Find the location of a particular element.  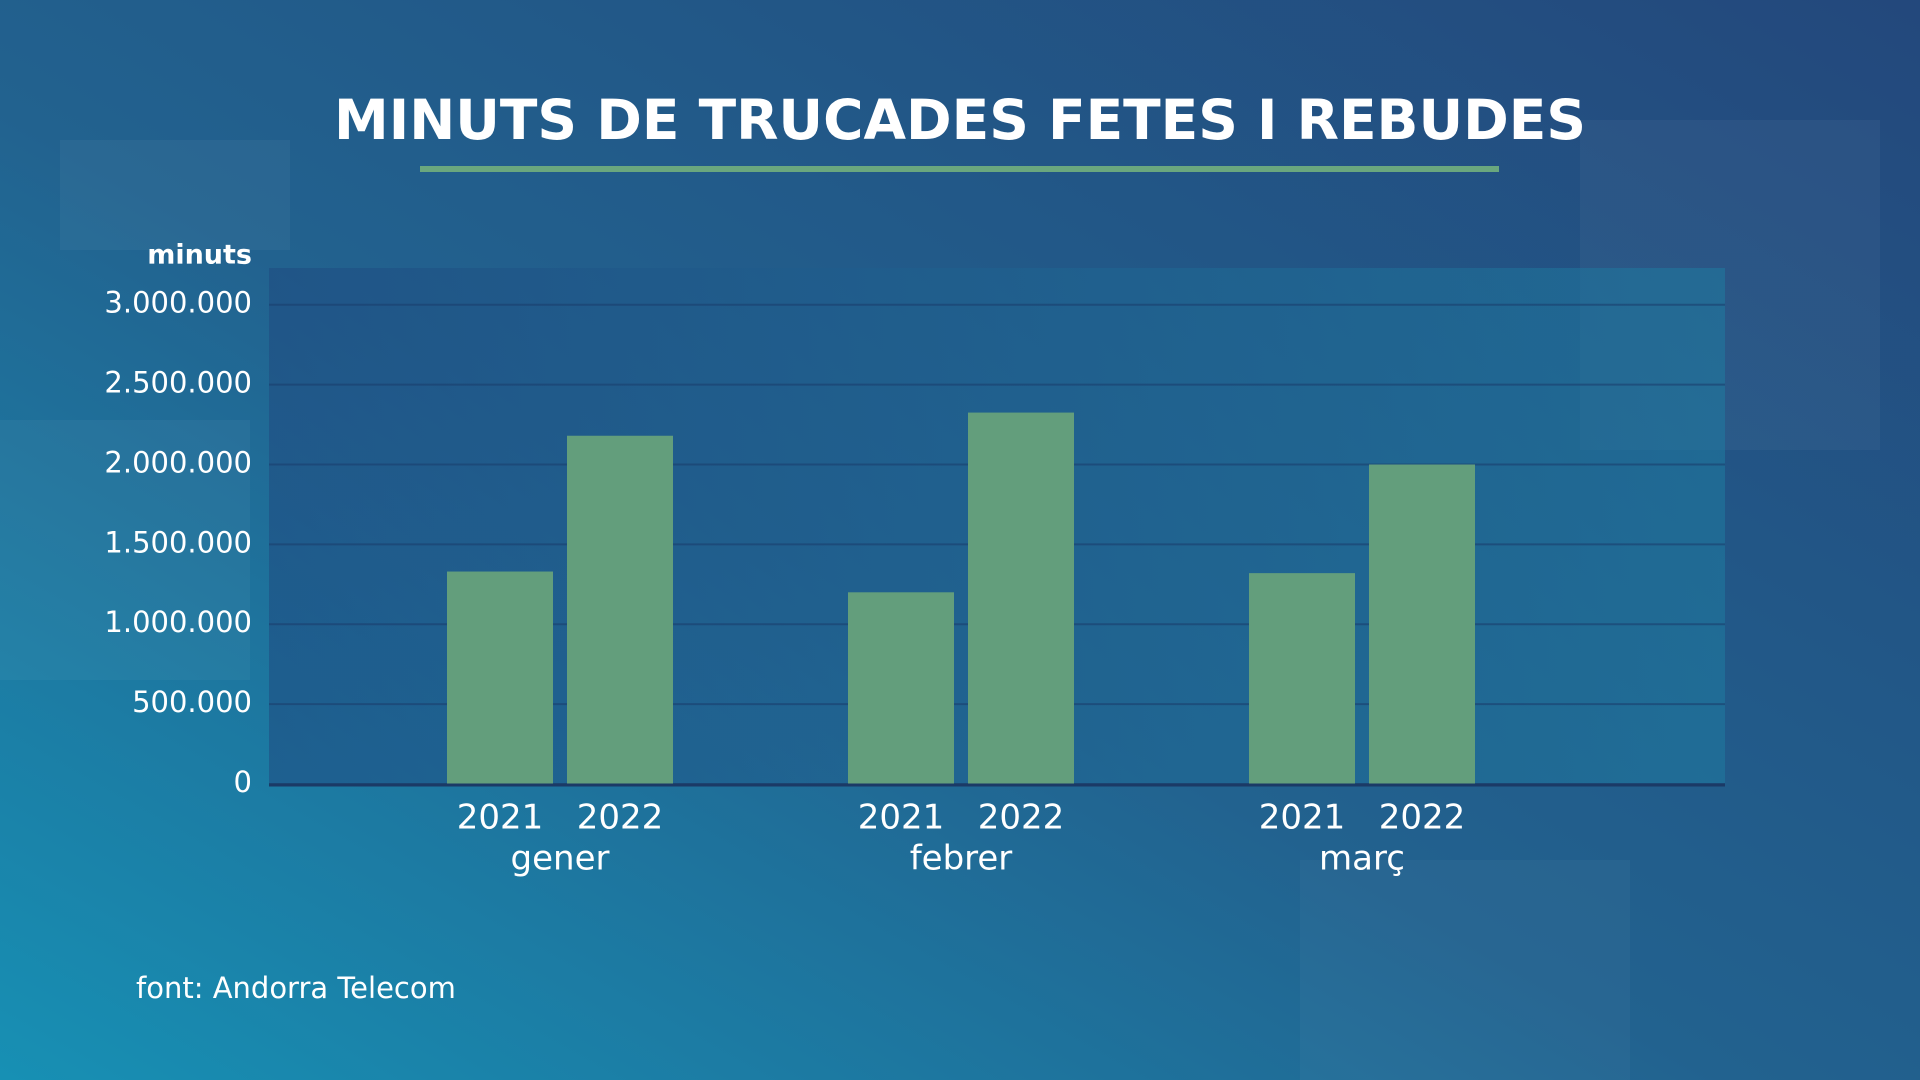

y-tick-label: 2.000.000 is located at coordinates (178, 462).